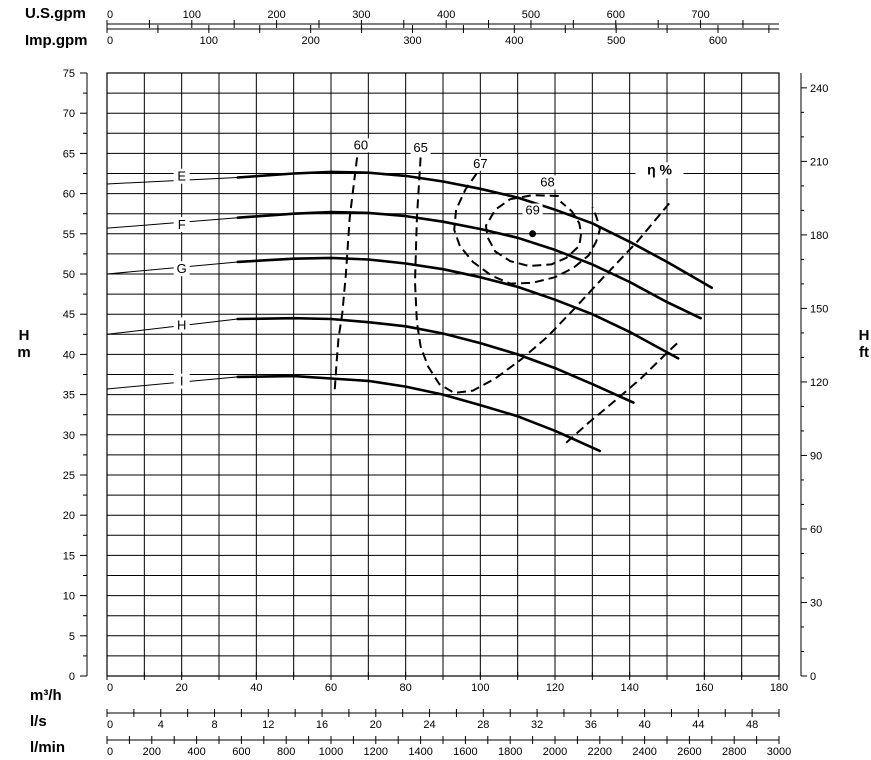 The height and width of the screenshot is (760, 871). Describe the element at coordinates (480, 688) in the screenshot. I see `m3h-tick-label: 100` at that location.